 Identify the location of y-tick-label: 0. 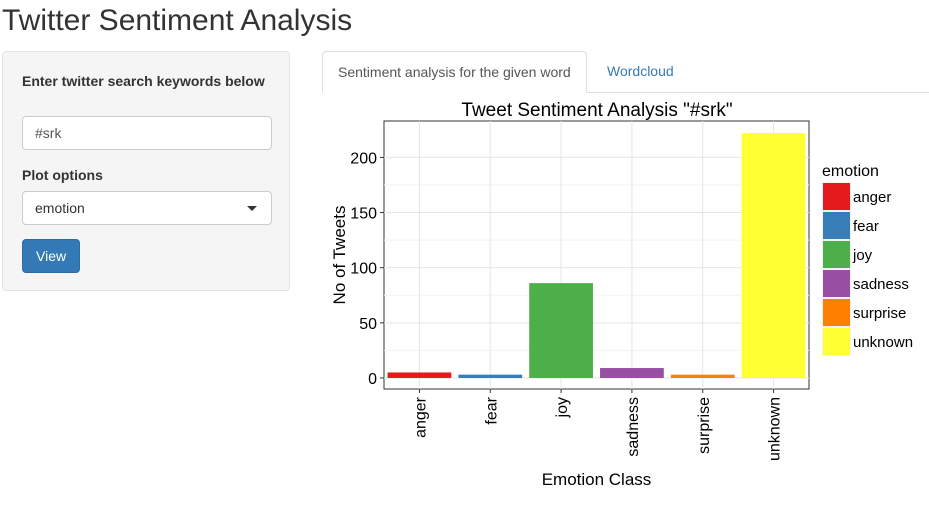
(372, 379).